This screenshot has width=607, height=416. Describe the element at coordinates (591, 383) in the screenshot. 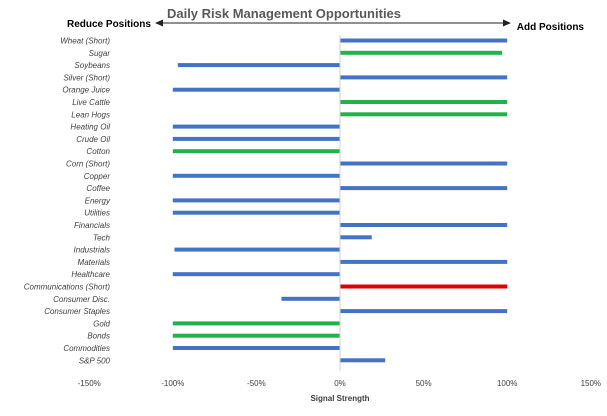

I see `x-tick-label-6: 150%` at that location.